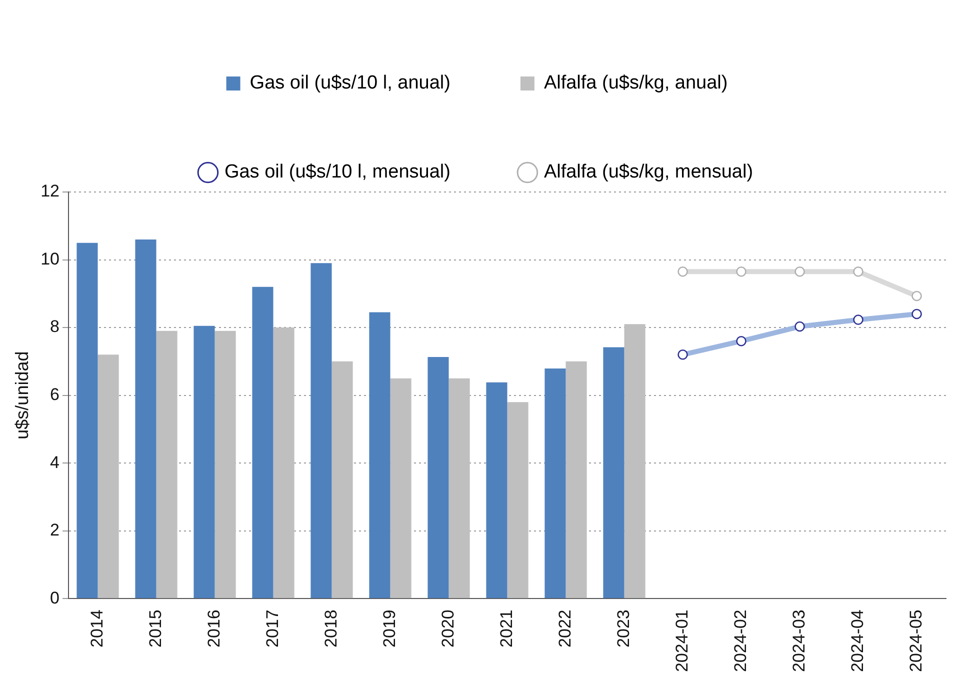 This screenshot has height=681, width=966. Describe the element at coordinates (155, 629) in the screenshot. I see `x-tick-label: 2015` at that location.